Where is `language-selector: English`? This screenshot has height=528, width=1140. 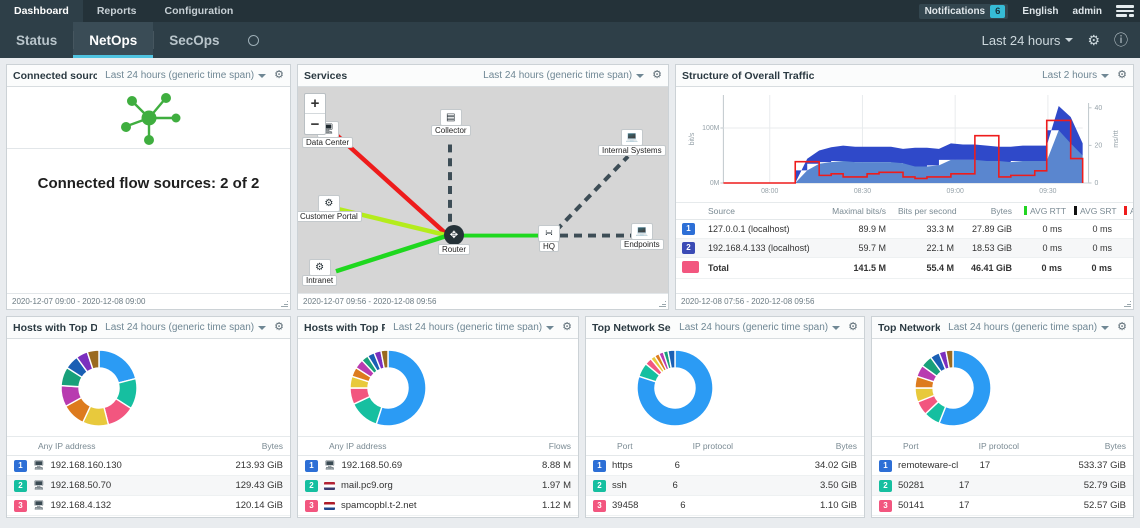
language-selector: English is located at coordinates (1040, 11).